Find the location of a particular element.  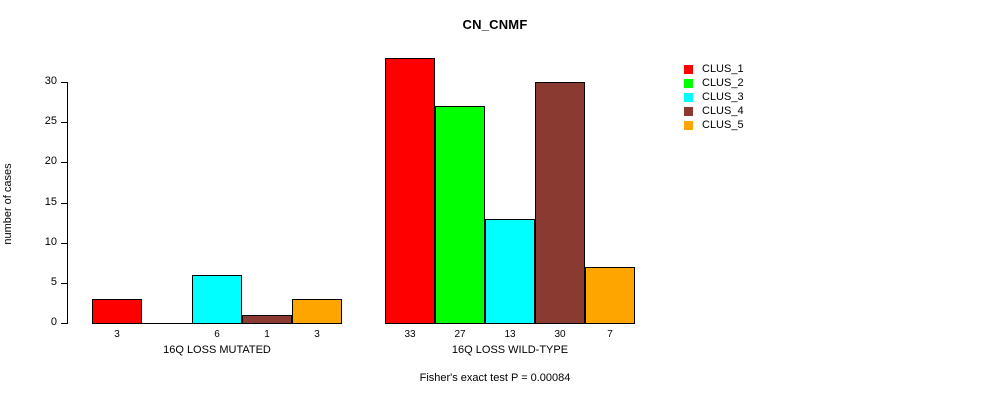

y-axis-tick-label: 10 is located at coordinates (50, 241).